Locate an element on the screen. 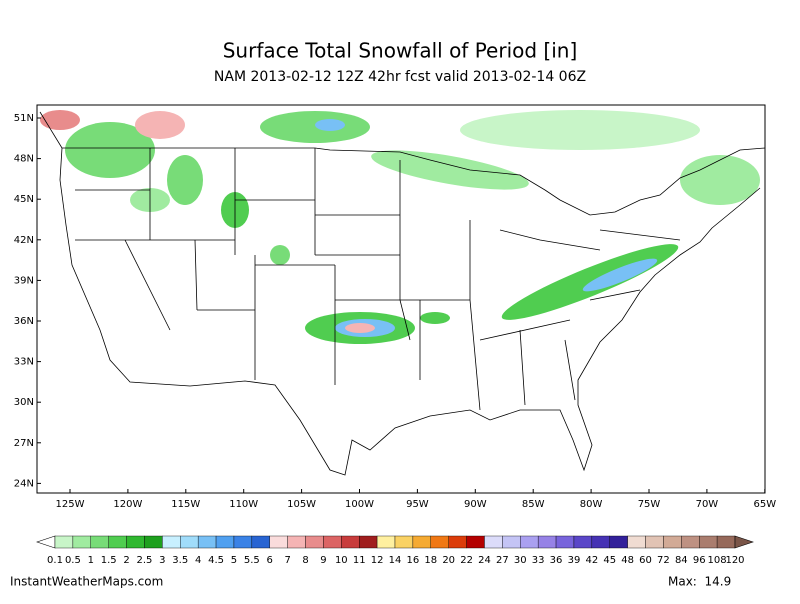 The height and width of the screenshot is (604, 800). lon-label: 105W is located at coordinates (301, 504).